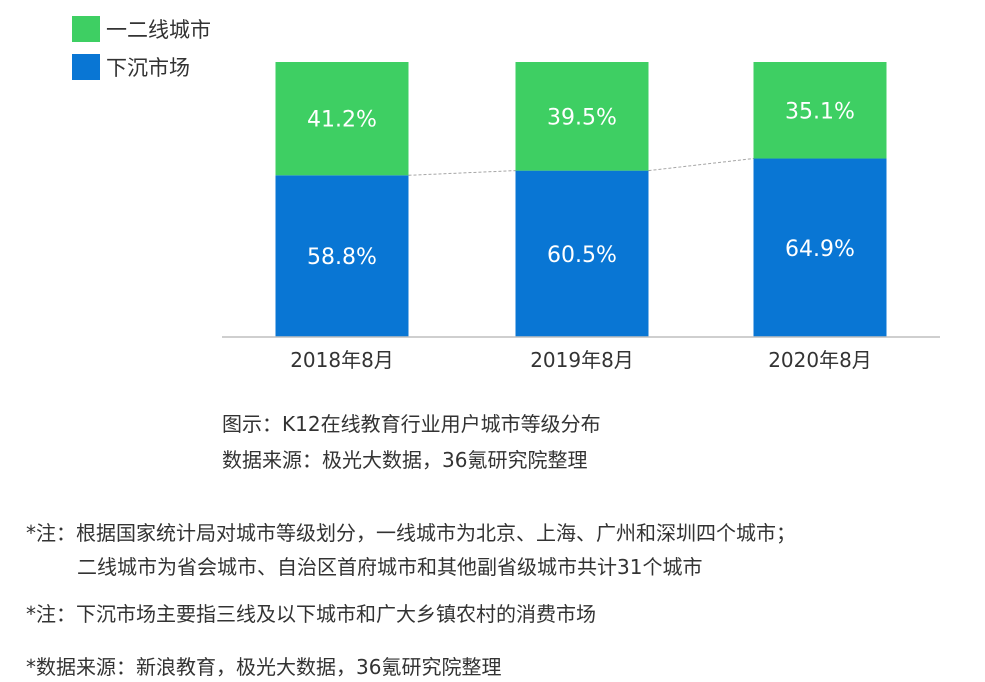  I want to click on data-label-tier12-1: 39.5%, so click(582, 117).